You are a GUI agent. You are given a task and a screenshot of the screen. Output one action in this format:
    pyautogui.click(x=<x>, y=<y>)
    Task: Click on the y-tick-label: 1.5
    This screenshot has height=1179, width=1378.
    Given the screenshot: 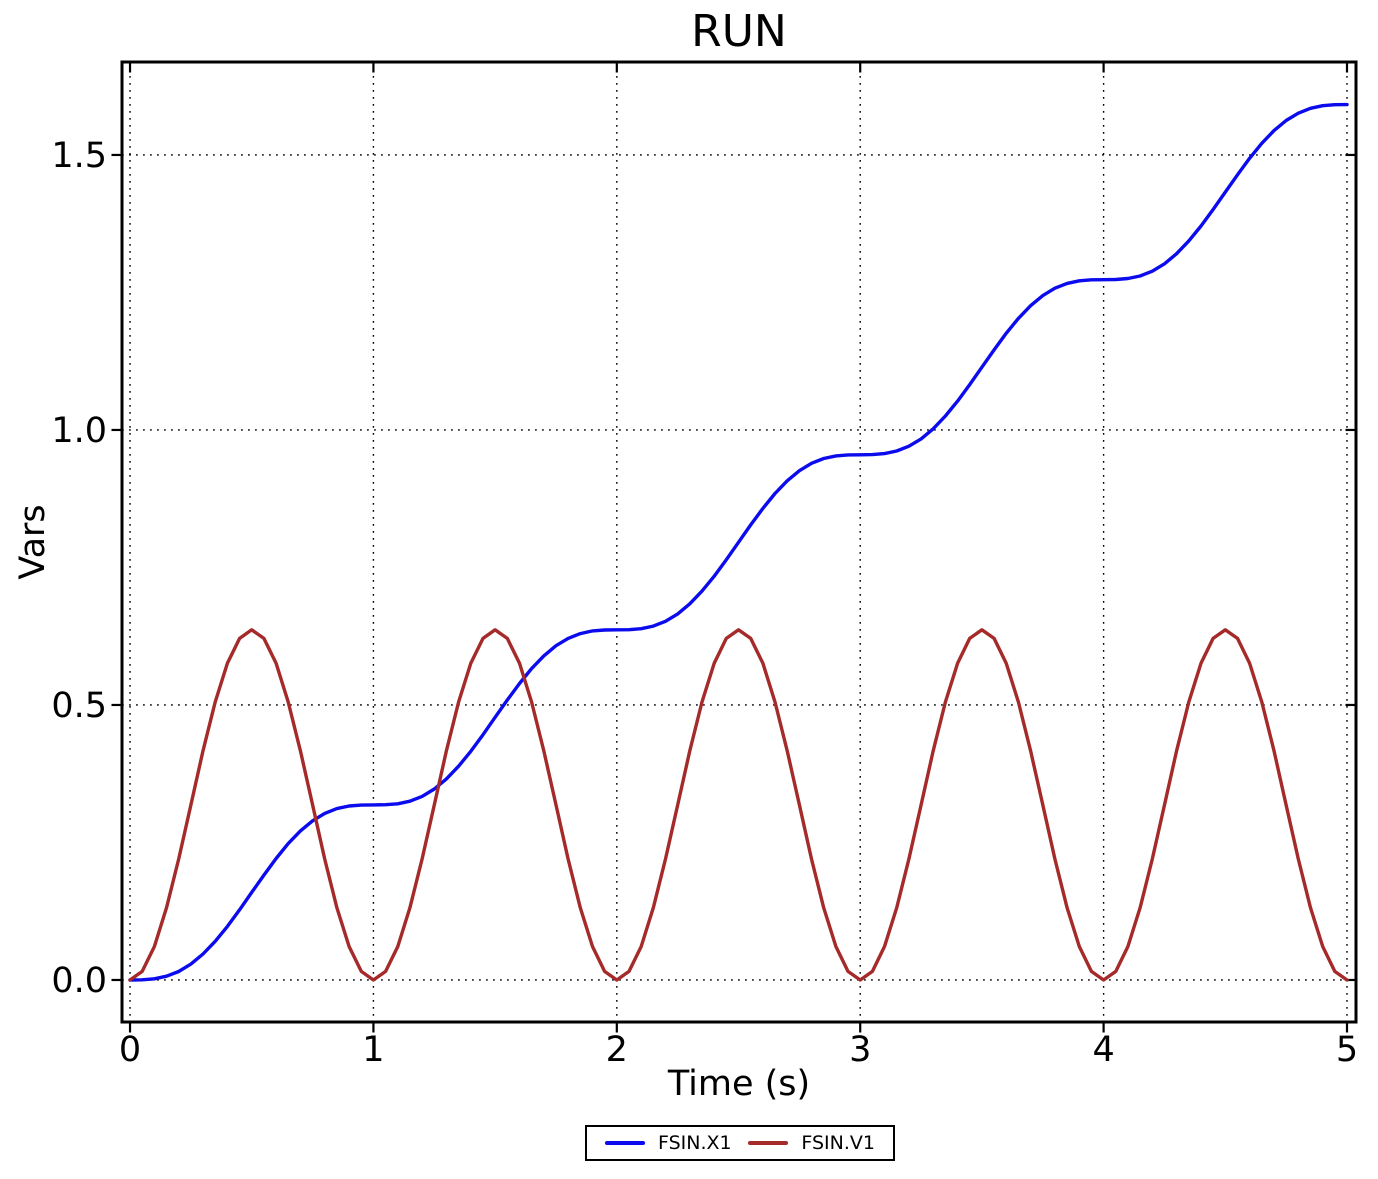 What is the action you would take?
    pyautogui.click(x=79, y=156)
    